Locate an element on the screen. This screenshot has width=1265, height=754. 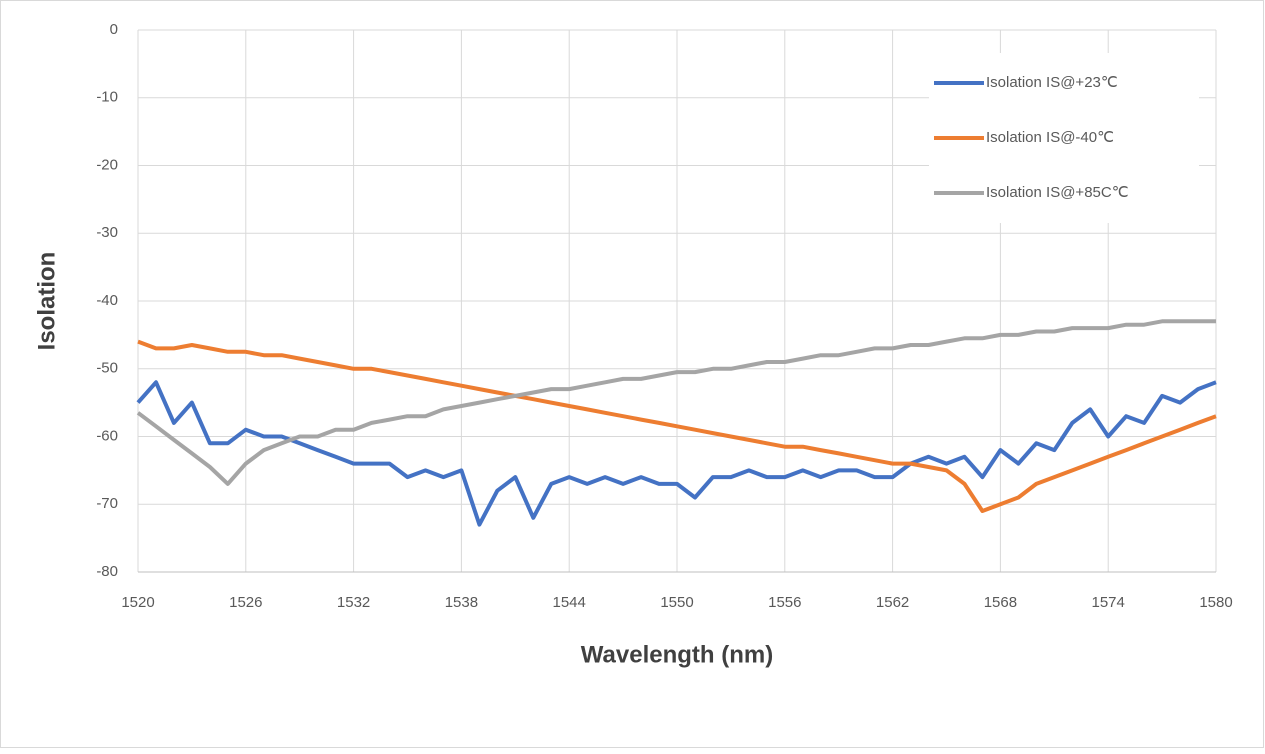
x-tick-label: 1520 is located at coordinates (137, 602).